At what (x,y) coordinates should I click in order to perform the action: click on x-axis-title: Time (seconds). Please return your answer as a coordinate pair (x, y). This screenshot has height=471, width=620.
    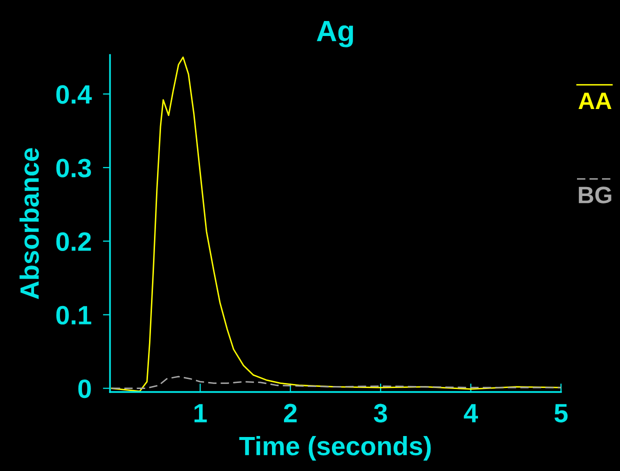
    Looking at the image, I should click on (335, 448).